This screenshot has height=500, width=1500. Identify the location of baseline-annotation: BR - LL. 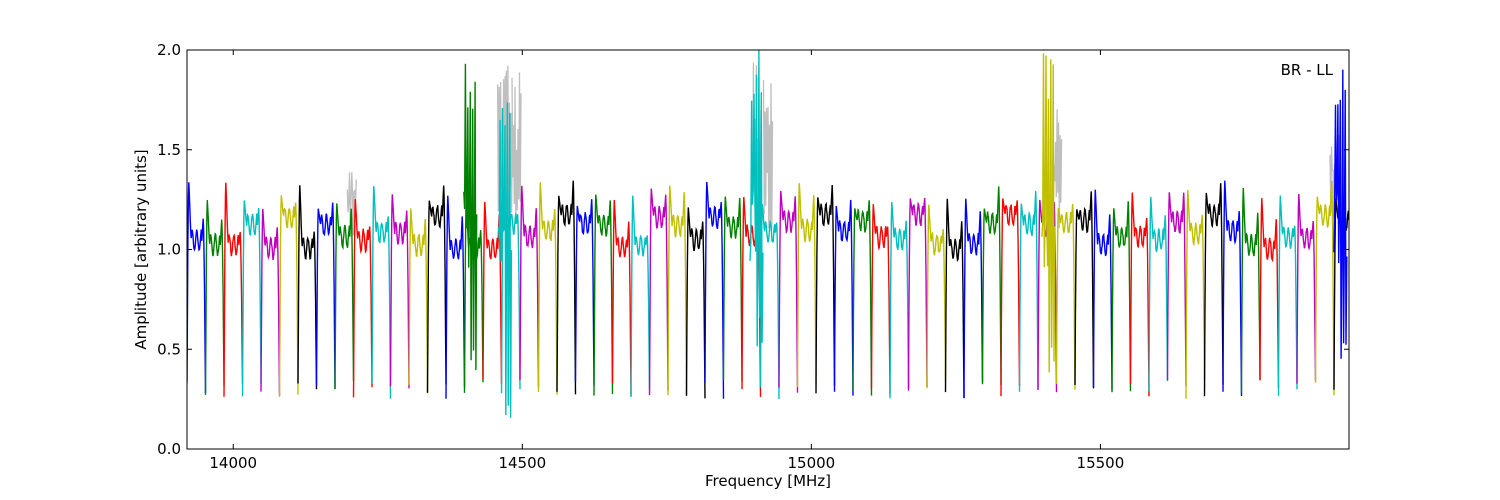
(1307, 70).